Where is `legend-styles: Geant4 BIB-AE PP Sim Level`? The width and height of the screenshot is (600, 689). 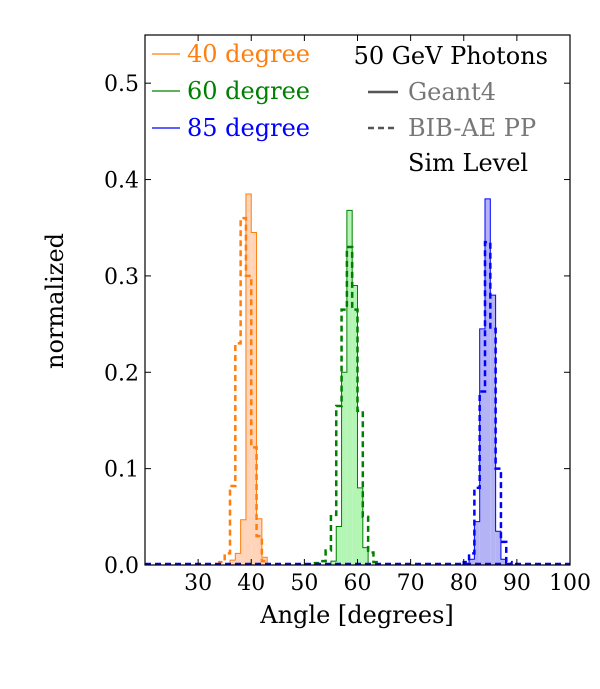 legend-styles: Geant4 BIB-AE PP Sim Level is located at coordinates (452, 127).